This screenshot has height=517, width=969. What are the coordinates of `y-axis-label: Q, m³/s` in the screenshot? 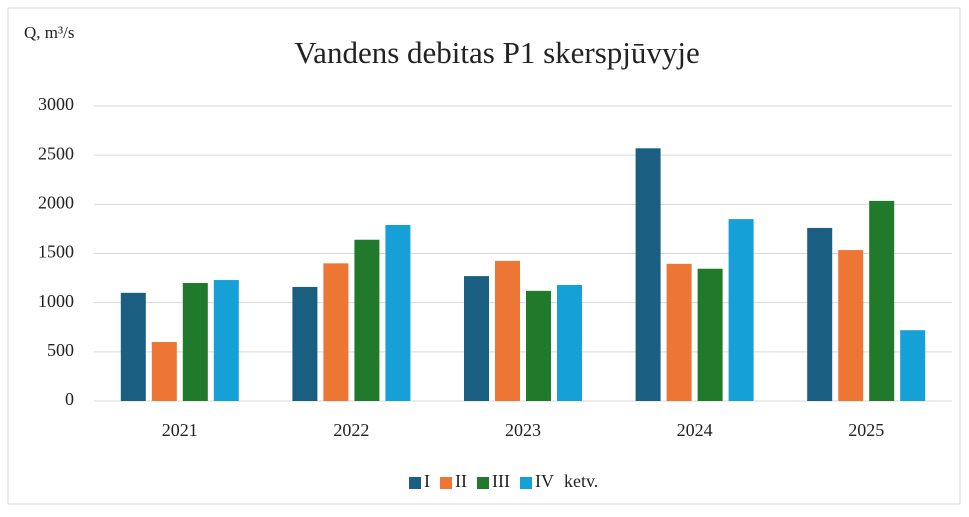 It's located at (49, 32).